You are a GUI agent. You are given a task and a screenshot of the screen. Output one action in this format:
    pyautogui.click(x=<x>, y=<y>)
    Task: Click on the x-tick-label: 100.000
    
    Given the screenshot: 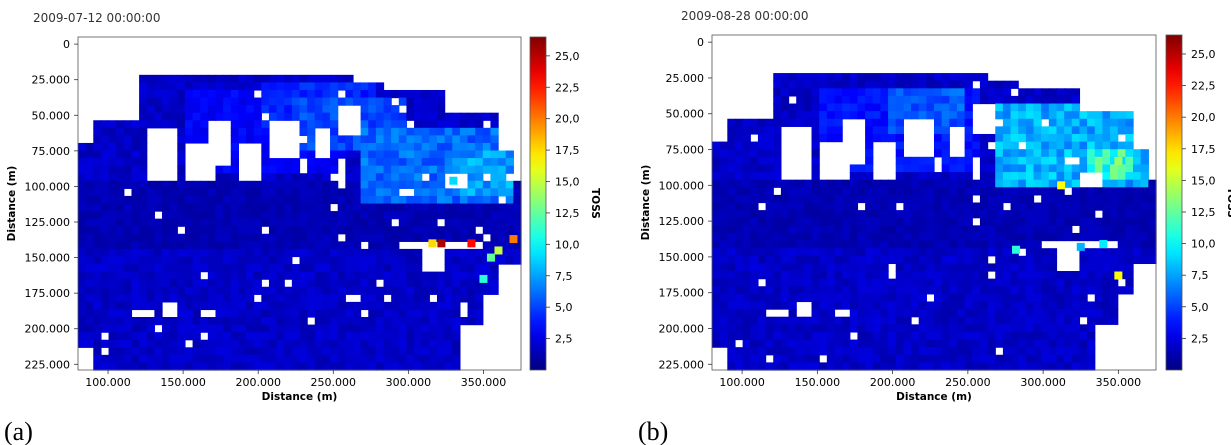 What is the action you would take?
    pyautogui.click(x=742, y=382)
    